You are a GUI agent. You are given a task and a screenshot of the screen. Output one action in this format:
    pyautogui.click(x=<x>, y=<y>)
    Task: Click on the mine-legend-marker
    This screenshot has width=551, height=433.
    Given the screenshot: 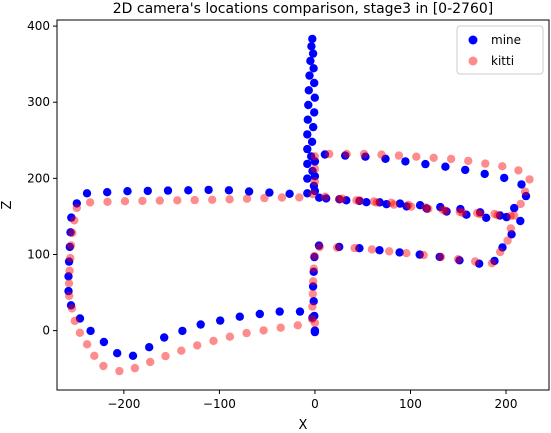 What is the action you would take?
    pyautogui.click(x=473, y=40)
    